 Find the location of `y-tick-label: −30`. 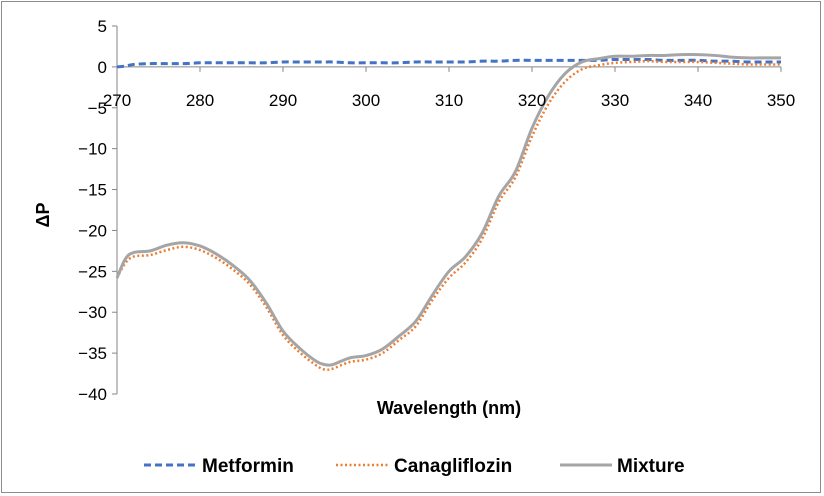

y-tick-label: −30 is located at coordinates (92, 312).